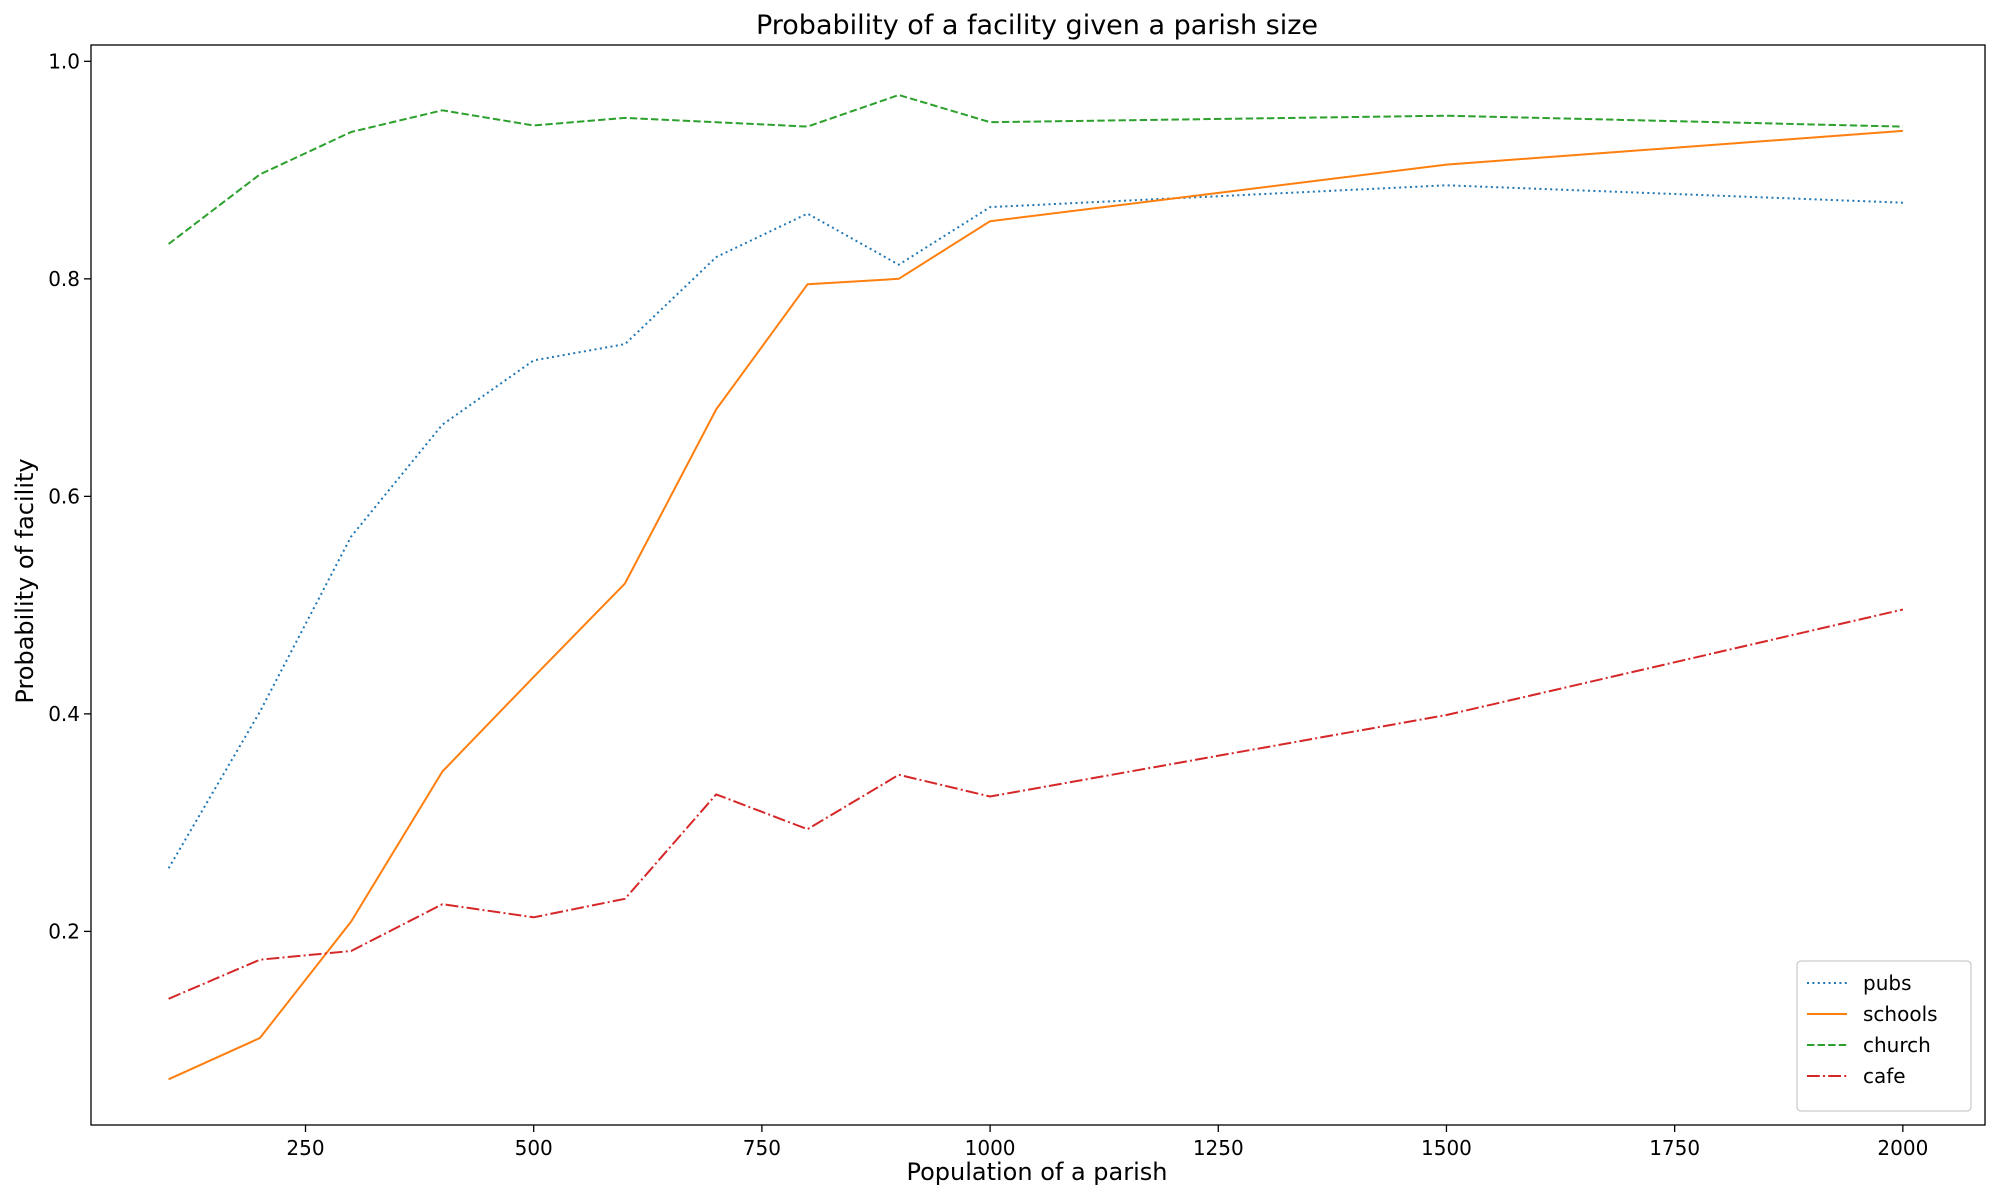 This screenshot has width=2000, height=1204. I want to click on x-tick-label: 1750, so click(1674, 1148).